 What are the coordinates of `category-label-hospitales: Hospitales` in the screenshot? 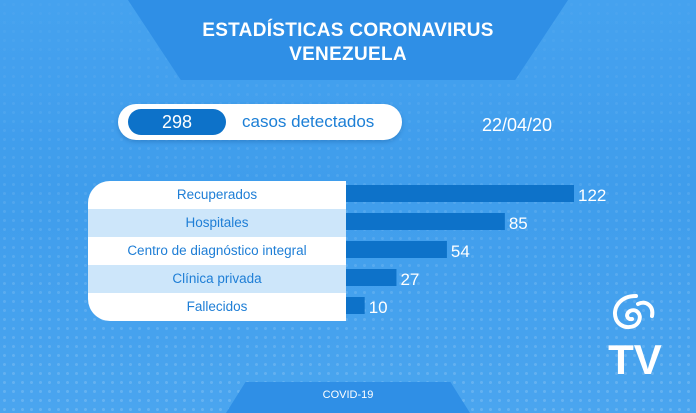 It's located at (217, 223).